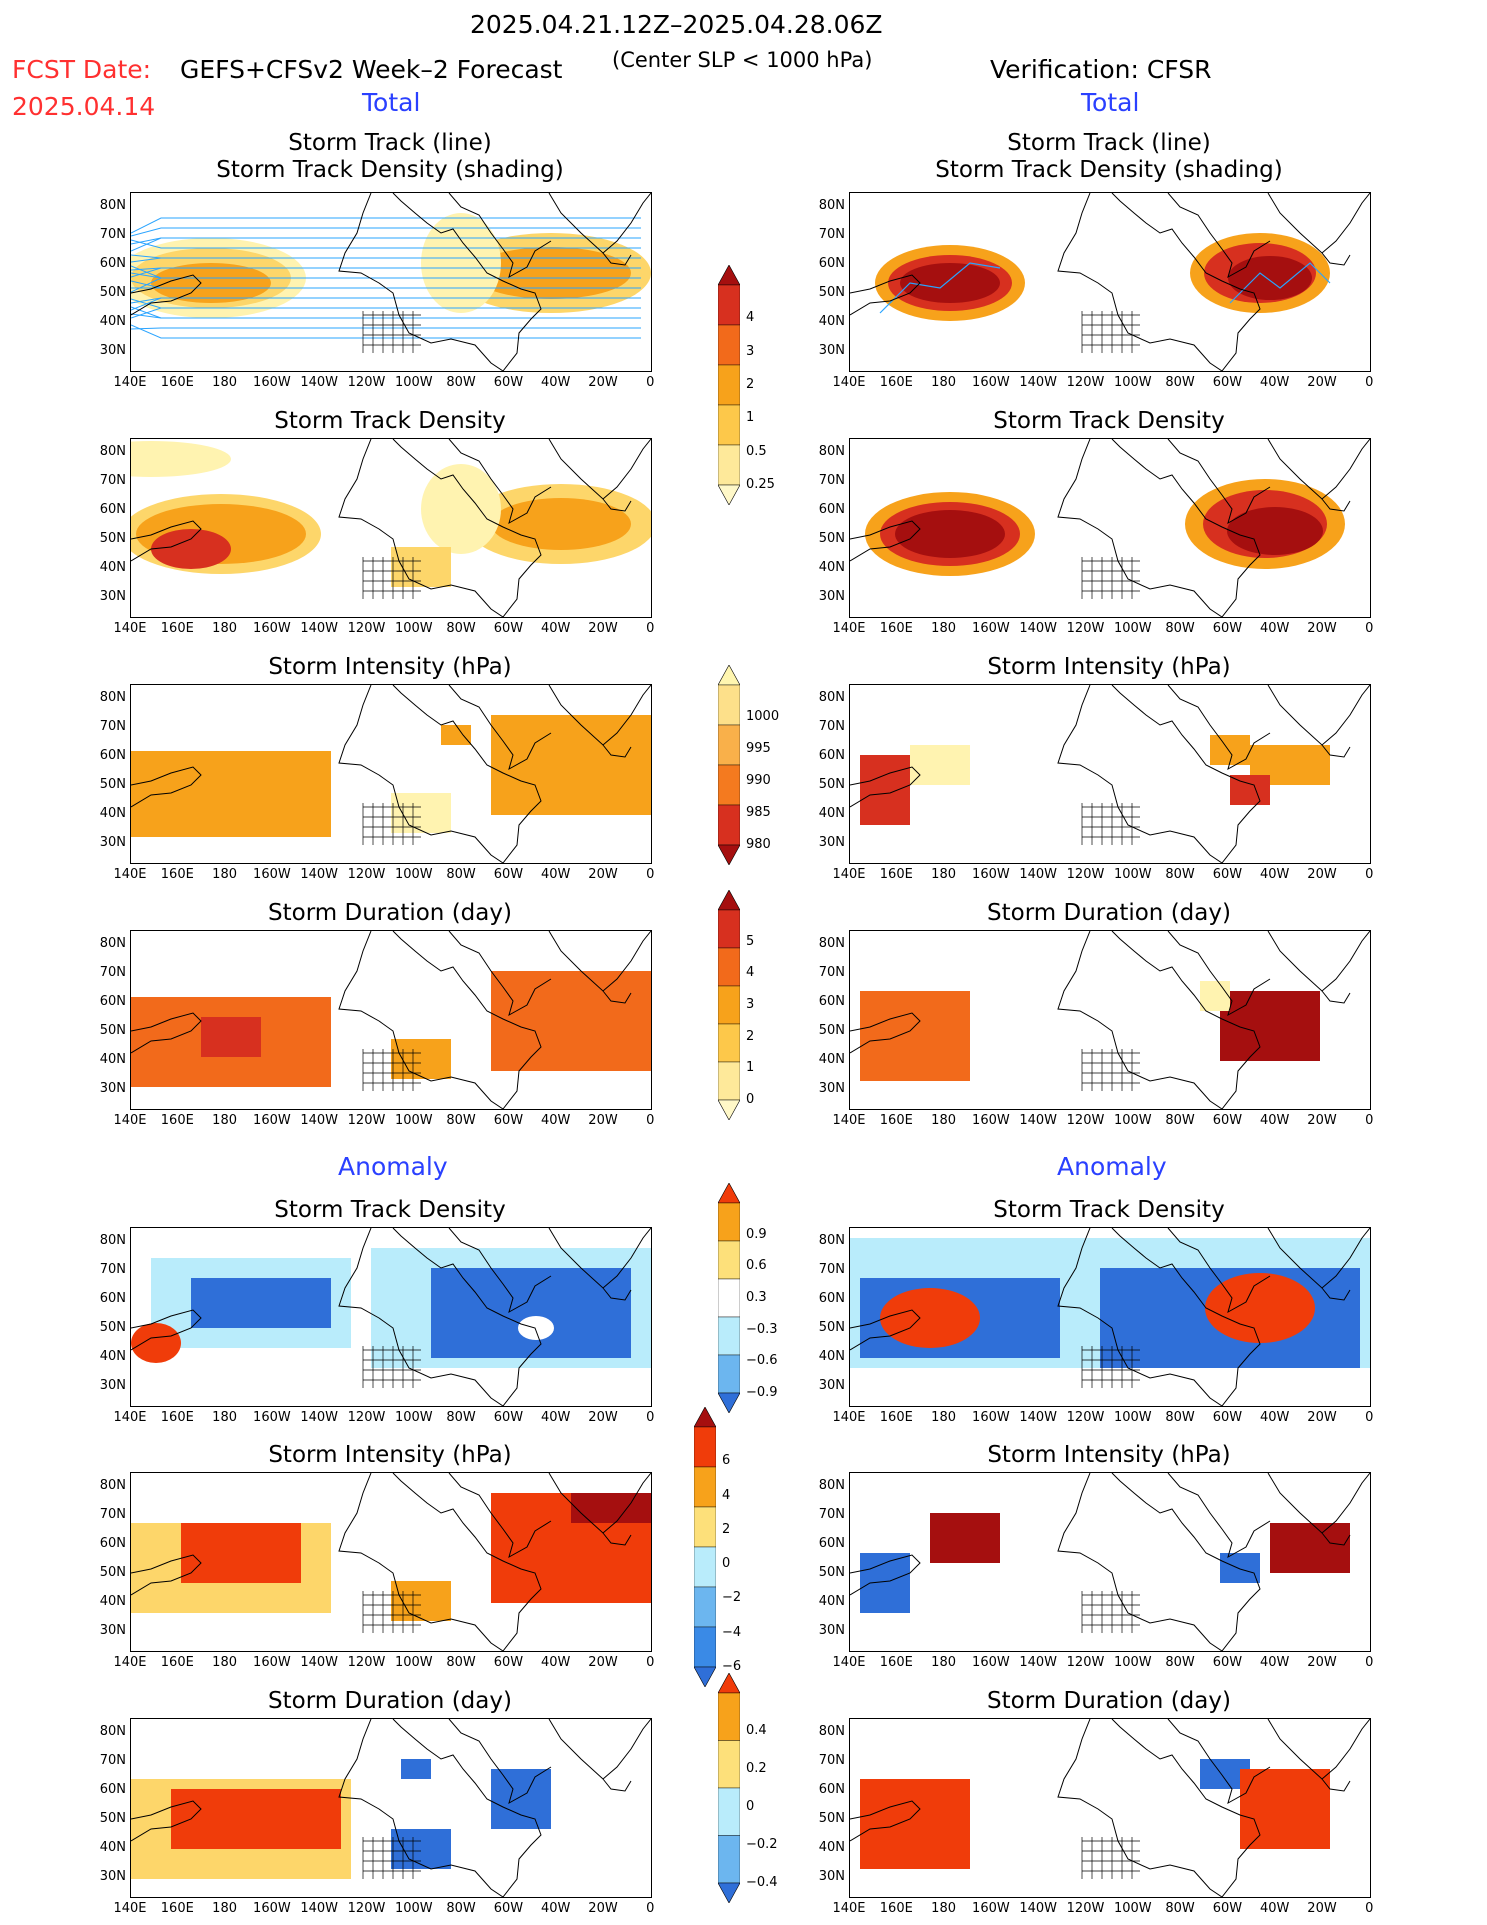 The width and height of the screenshot is (1487, 1925). What do you see at coordinates (84, 106) in the screenshot?
I see `fcst-date: 2025.04.14` at bounding box center [84, 106].